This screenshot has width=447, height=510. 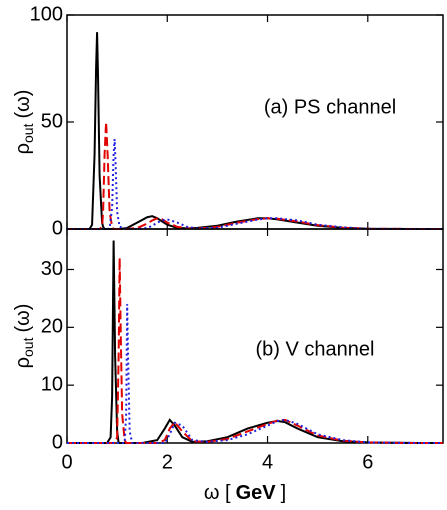 I want to click on x-tick-label: 0, so click(x=66, y=462).